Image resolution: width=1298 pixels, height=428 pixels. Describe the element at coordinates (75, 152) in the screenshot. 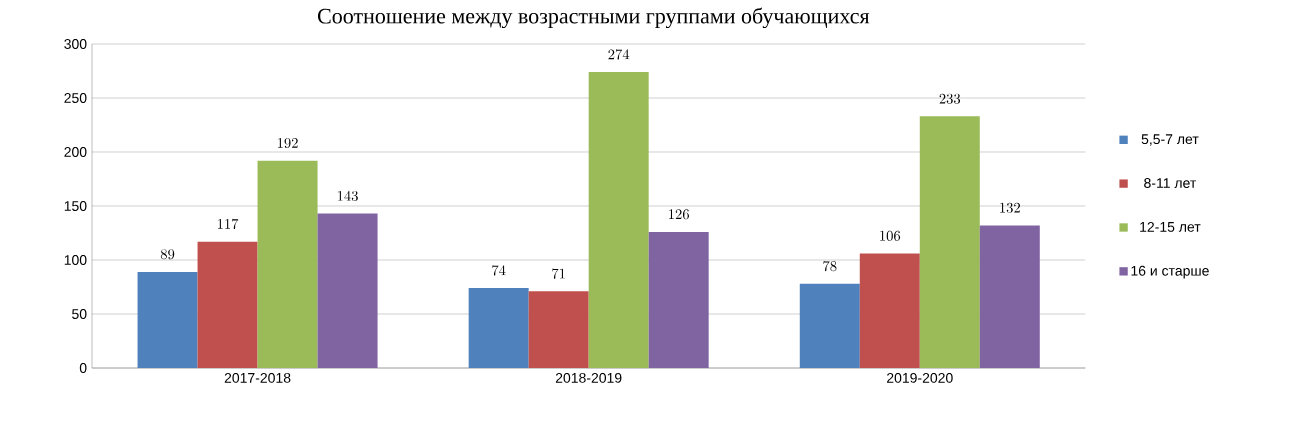

I see `y-tick-label: 200` at that location.